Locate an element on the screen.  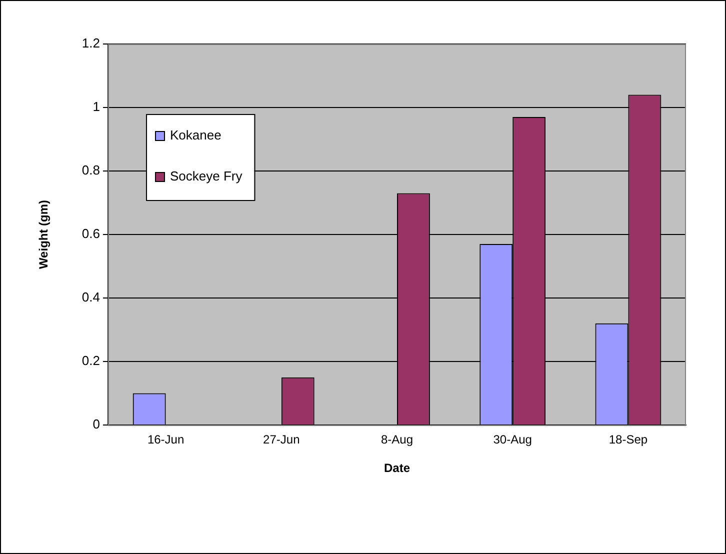
y-tick-label: 0.8 is located at coordinates (91, 170).